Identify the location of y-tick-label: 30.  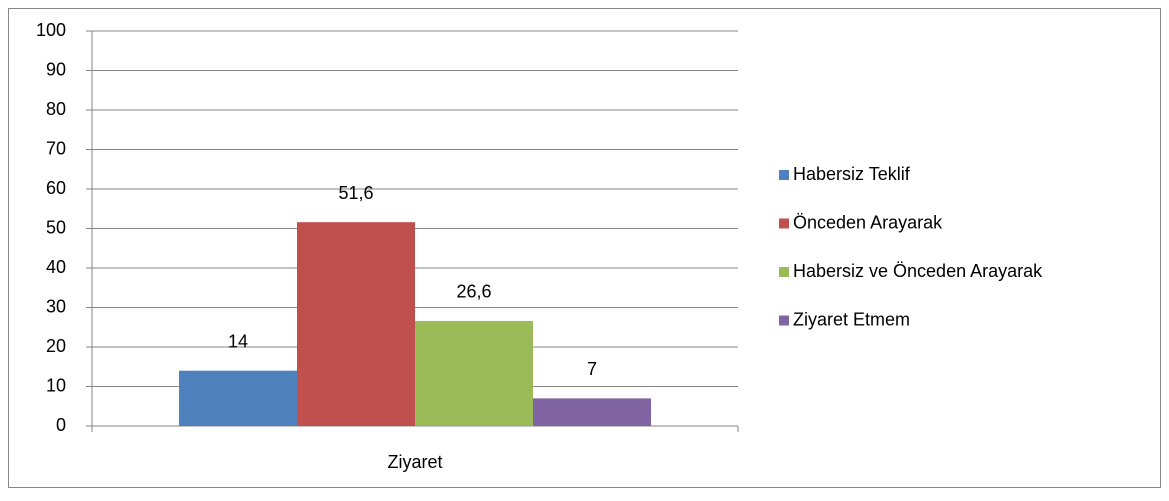
(56, 306).